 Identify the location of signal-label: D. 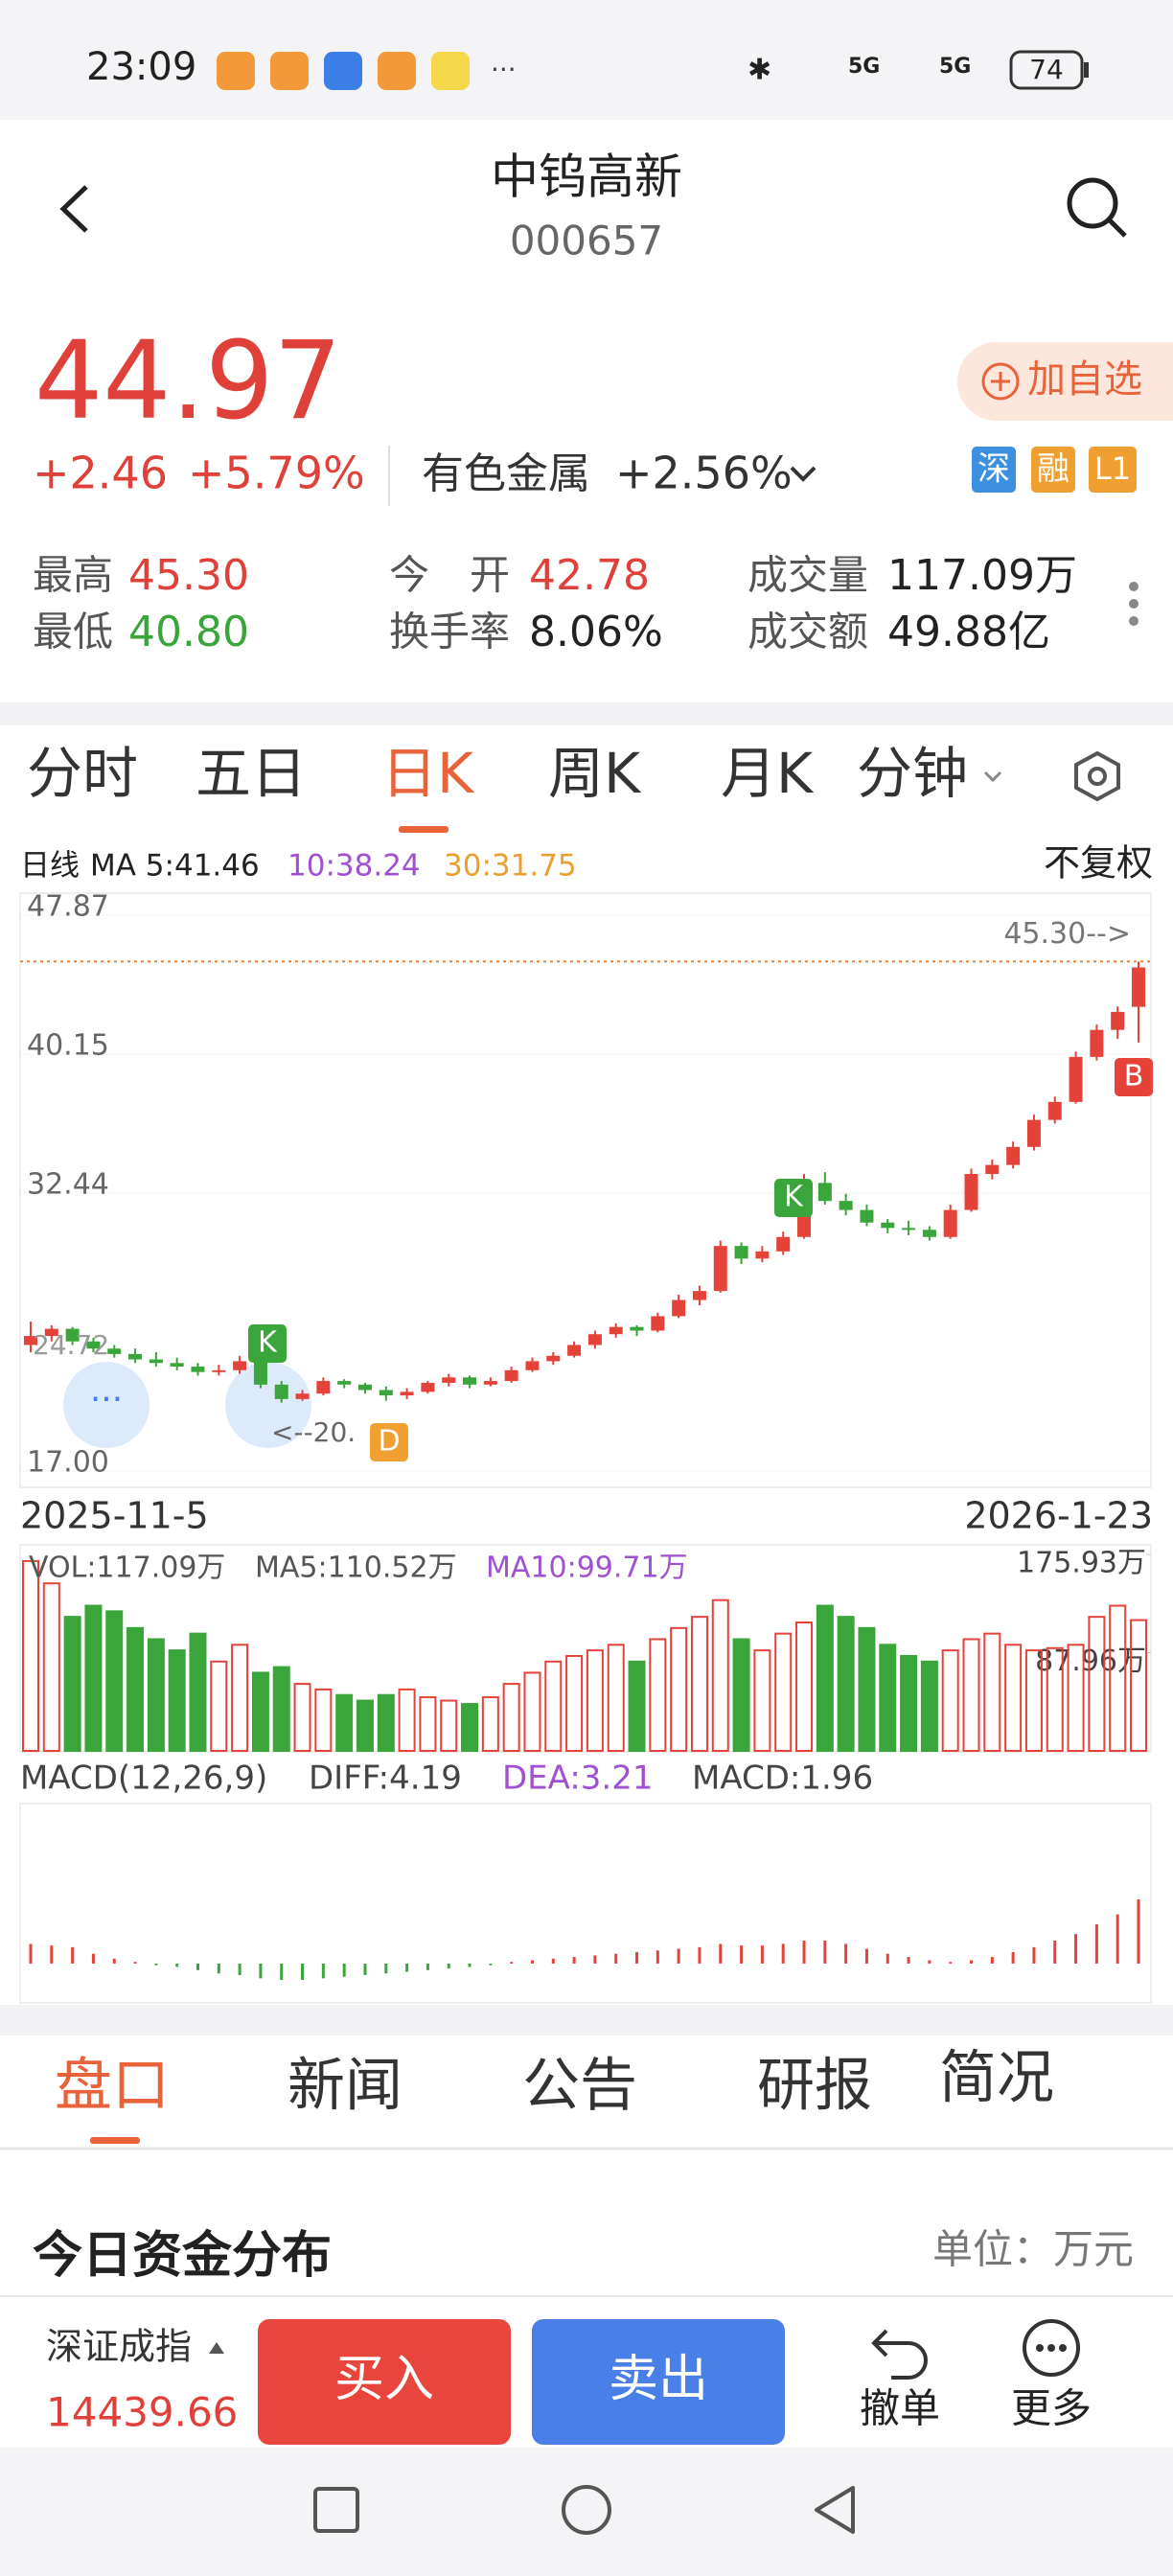
(389, 1442).